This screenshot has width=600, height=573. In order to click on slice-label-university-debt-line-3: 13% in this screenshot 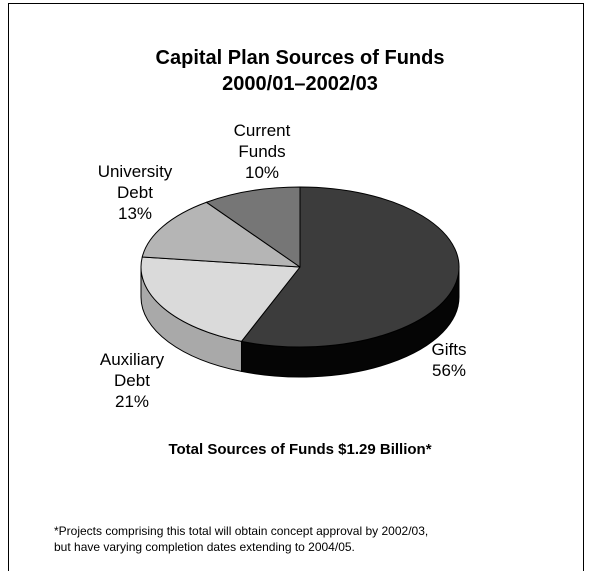, I will do `click(135, 213)`.